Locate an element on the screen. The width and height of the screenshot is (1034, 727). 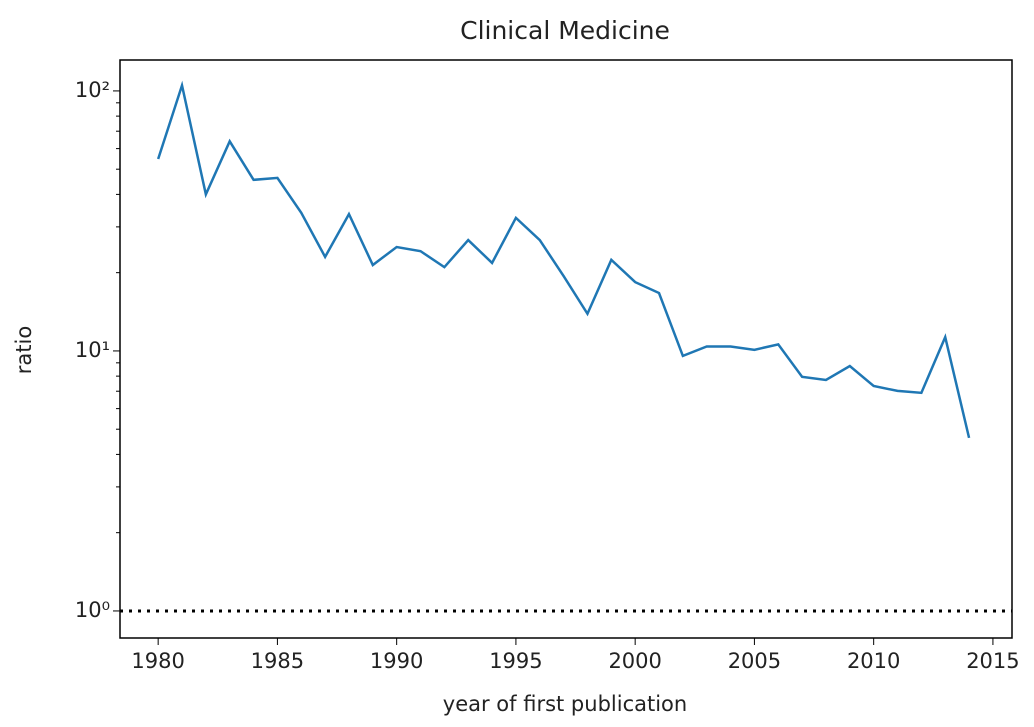
x-tick-label: 1990 is located at coordinates (396, 661).